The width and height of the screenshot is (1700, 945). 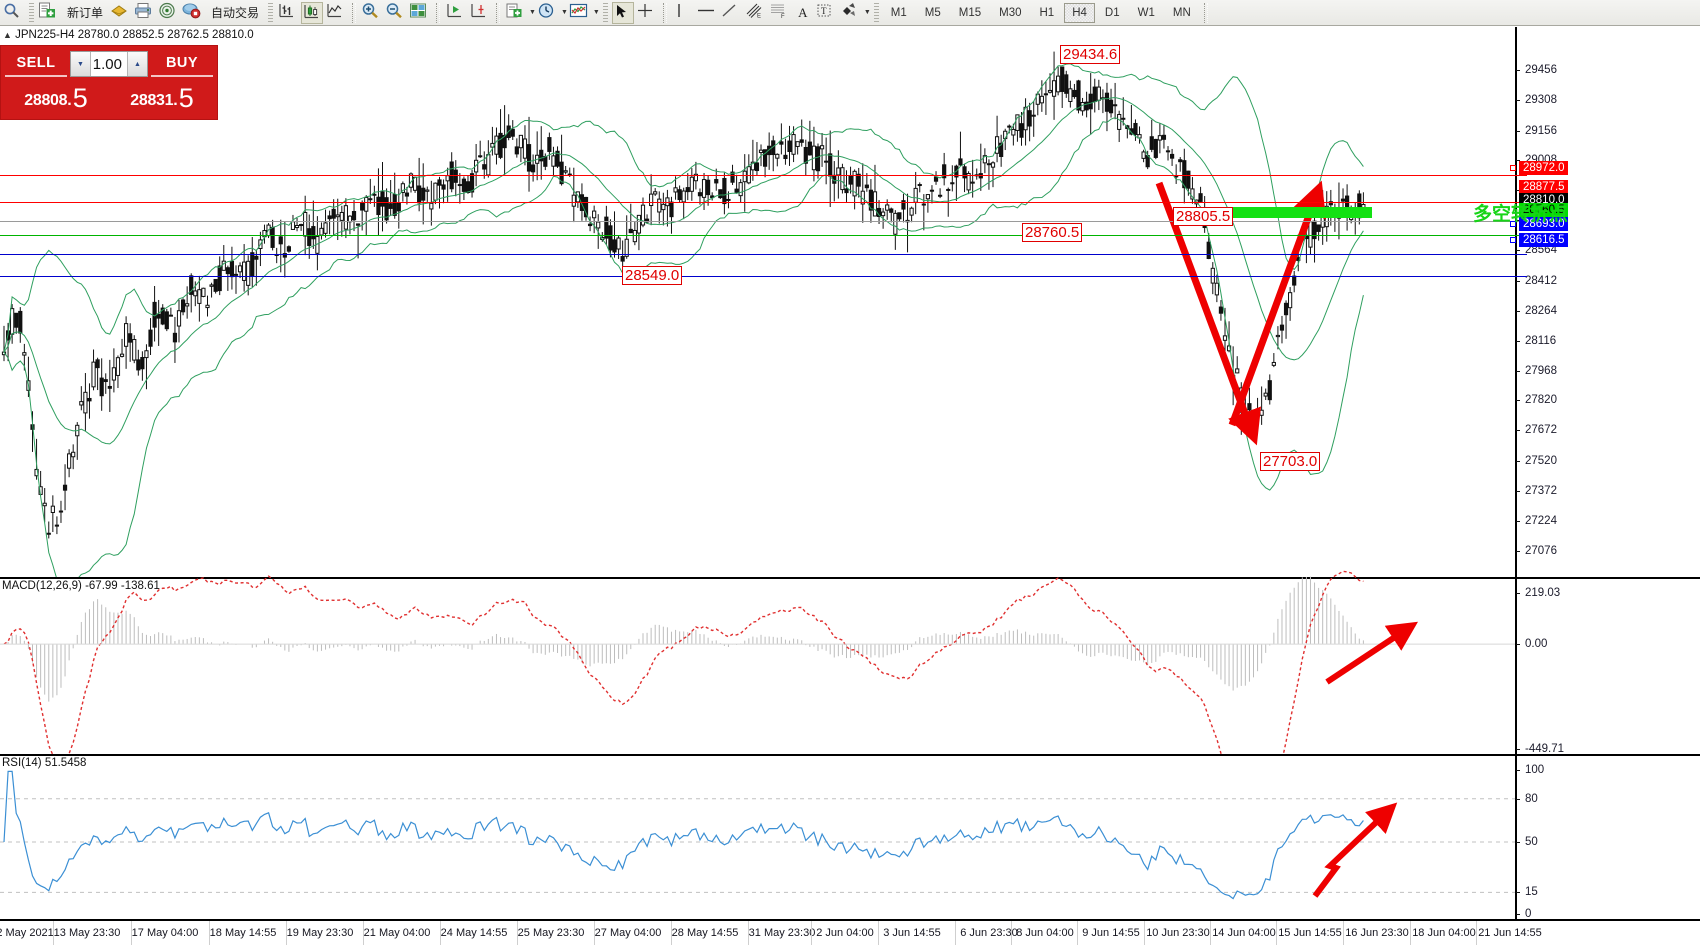 What do you see at coordinates (137, 64) in the screenshot?
I see `volume-increment-button: ▲` at bounding box center [137, 64].